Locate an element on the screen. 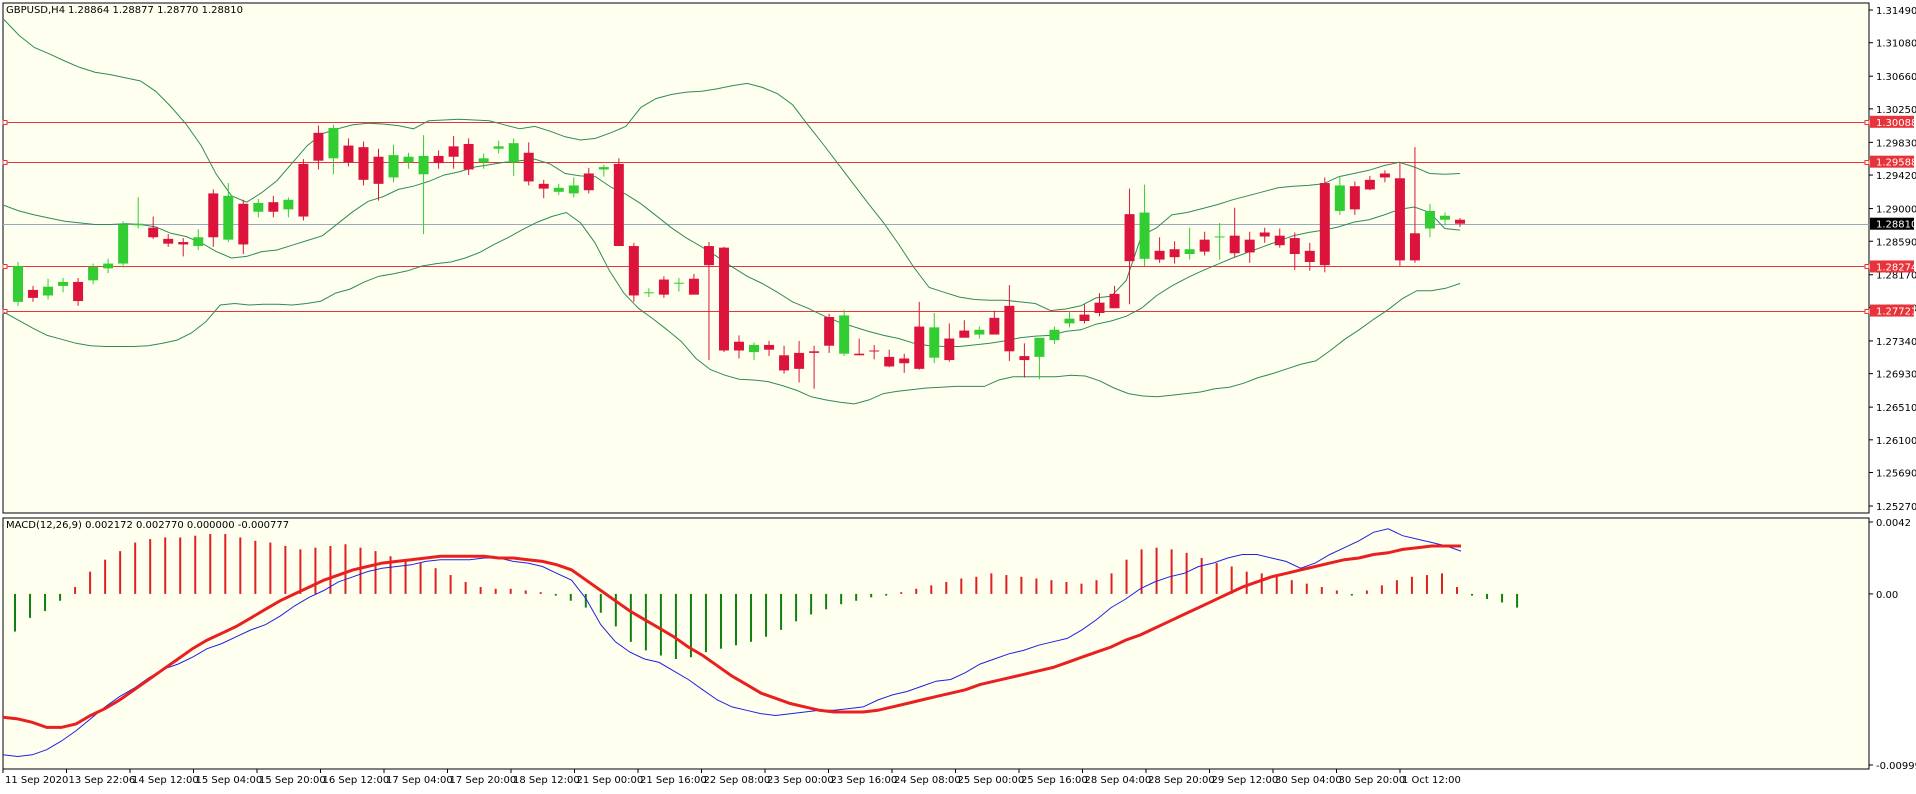 This screenshot has height=794, width=1916. time-tick-label: 15 Sep 20:00 is located at coordinates (292, 780).